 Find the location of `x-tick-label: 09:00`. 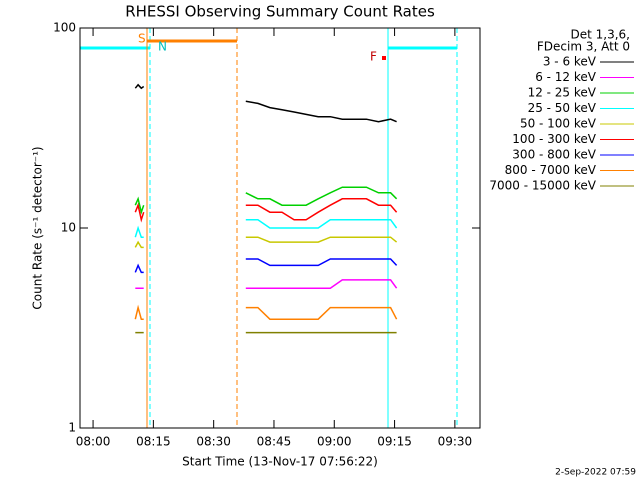

x-tick-label: 09:00 is located at coordinates (334, 442).